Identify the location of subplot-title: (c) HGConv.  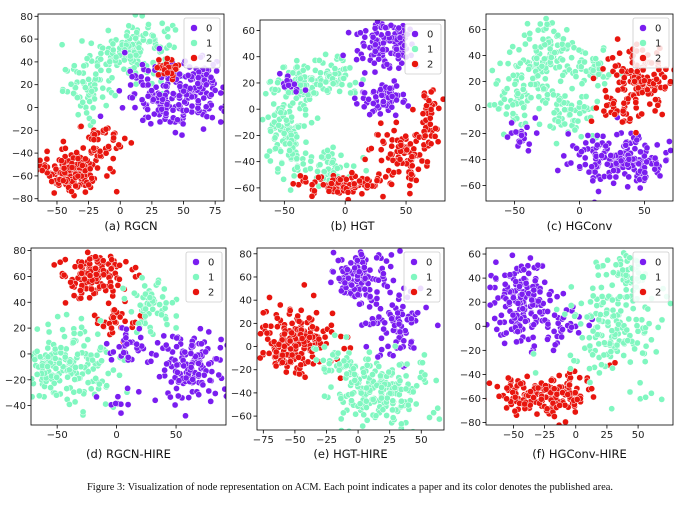
(580, 226).